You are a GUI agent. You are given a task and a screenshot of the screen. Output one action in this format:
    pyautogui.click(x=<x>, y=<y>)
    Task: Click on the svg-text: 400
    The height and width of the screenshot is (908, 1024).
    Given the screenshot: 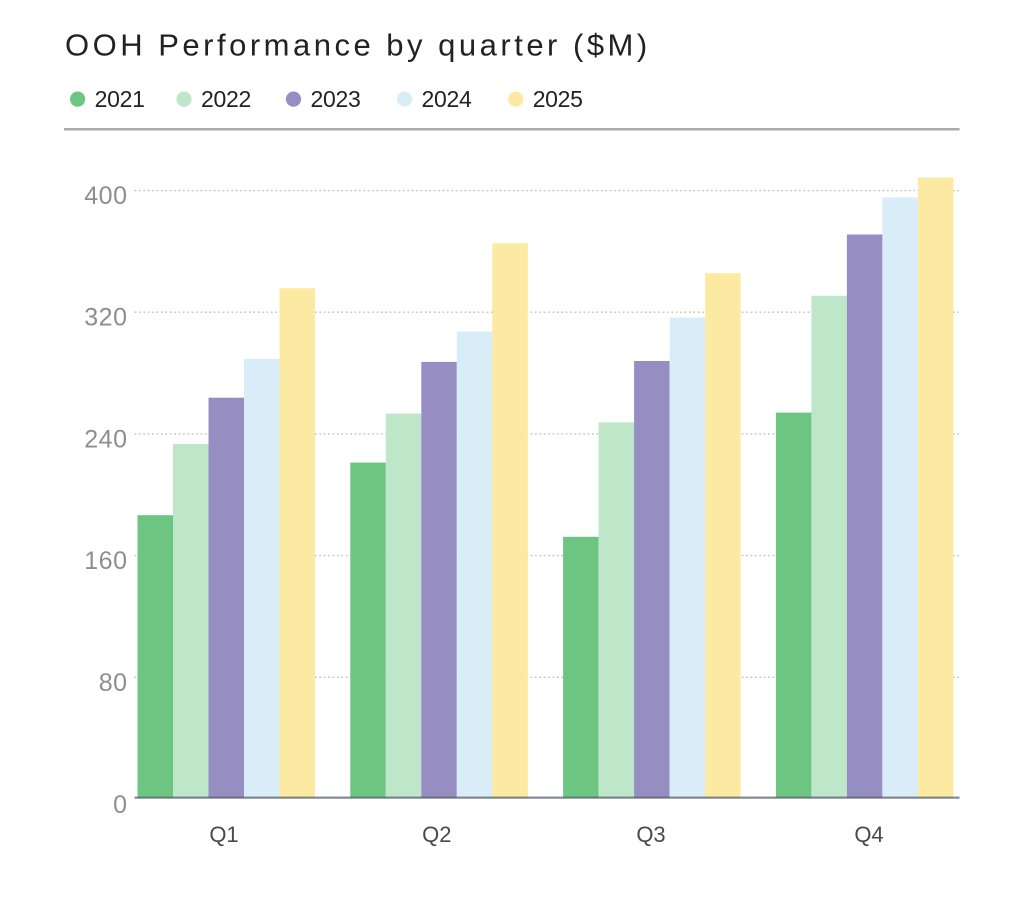 What is the action you would take?
    pyautogui.click(x=105, y=196)
    